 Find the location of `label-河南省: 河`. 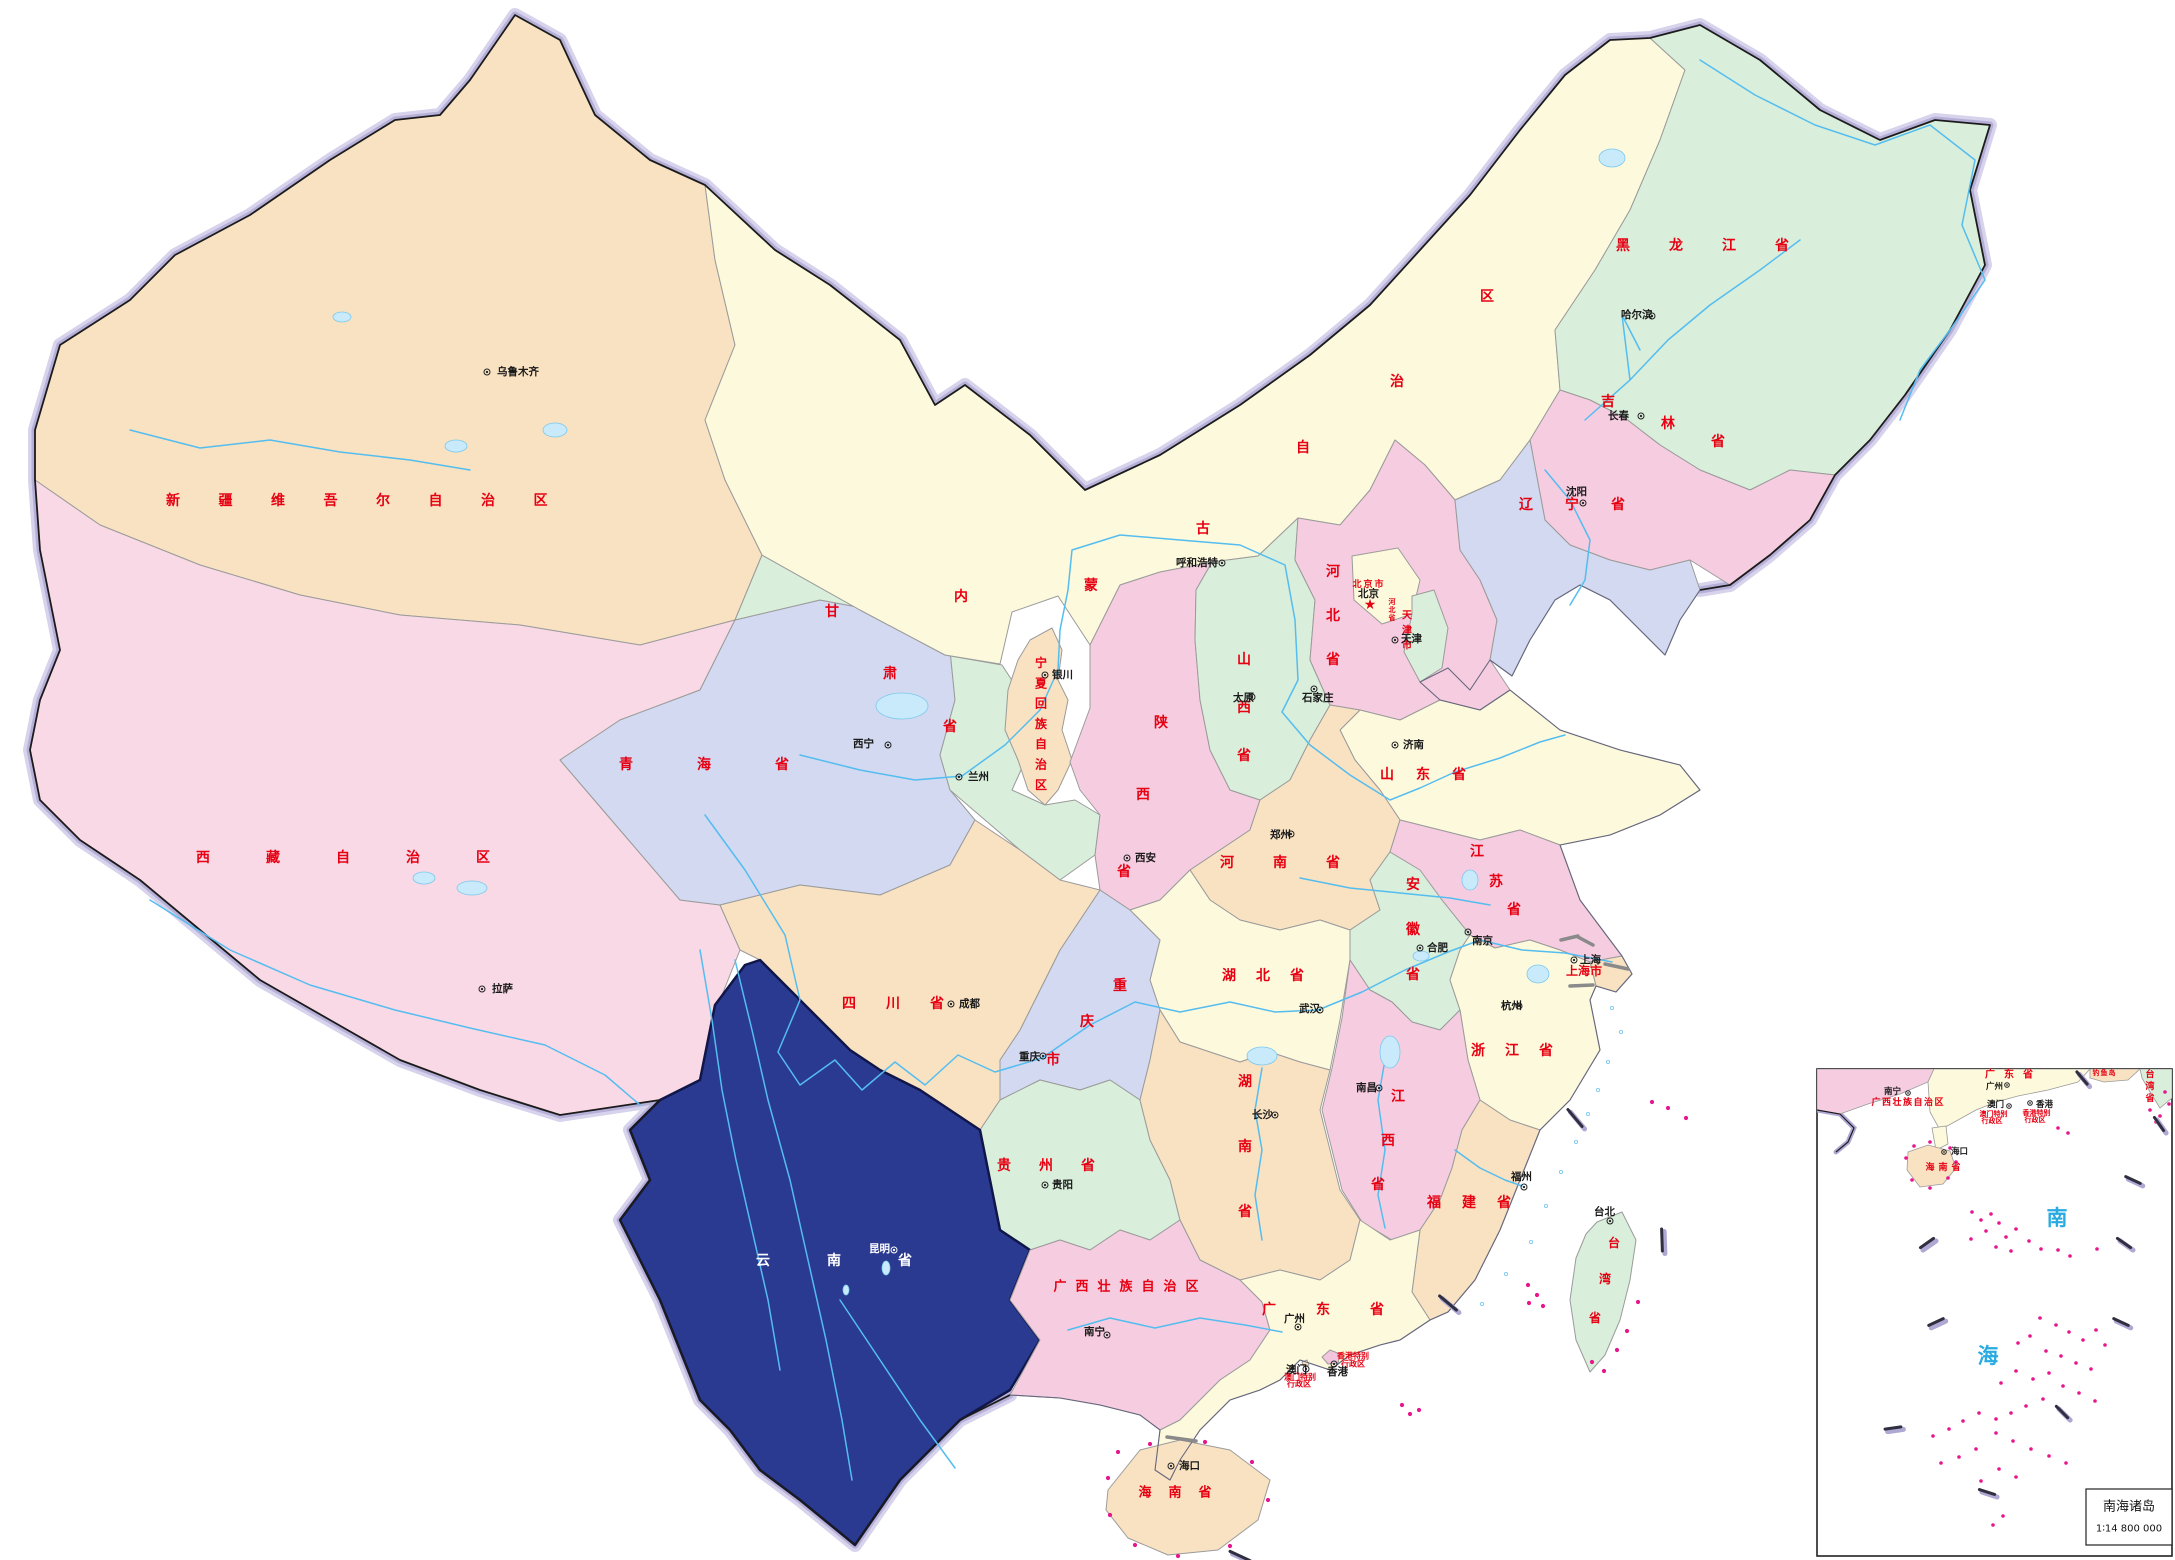

label-河南省: 河 is located at coordinates (1227, 862).